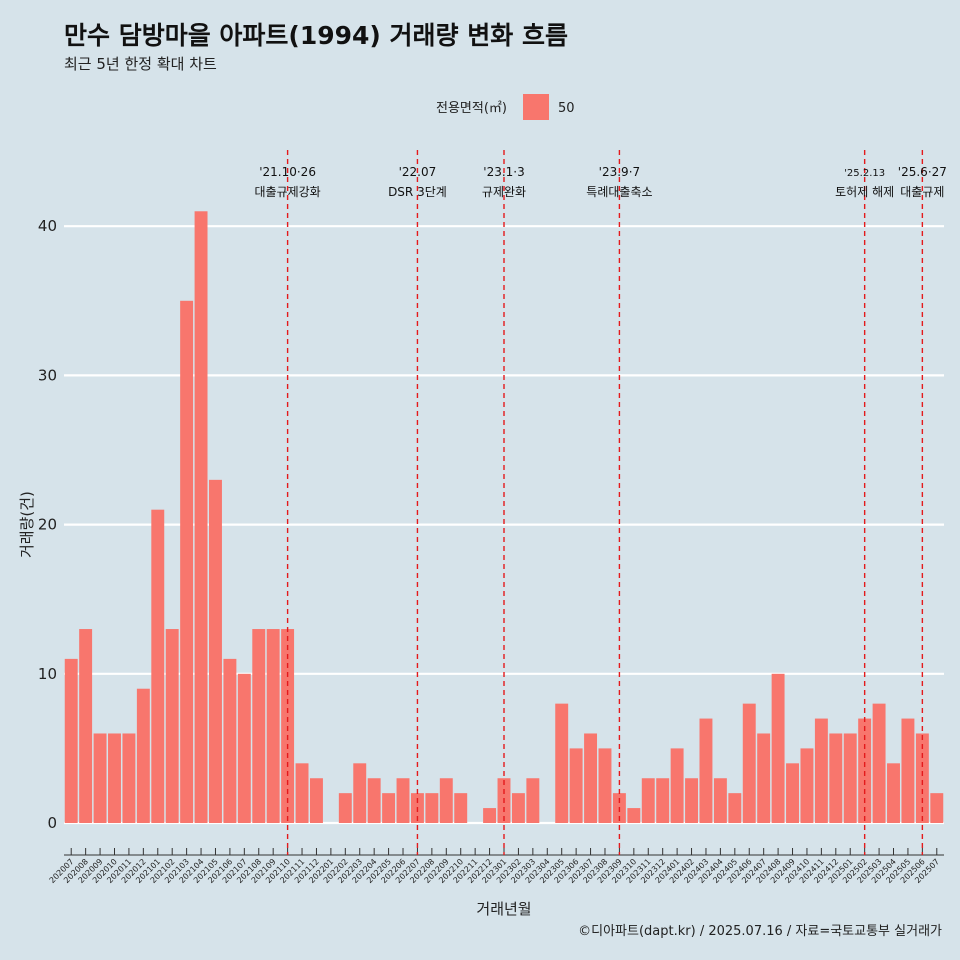 The height and width of the screenshot is (960, 960). I want to click on legend-label: 50, so click(566, 108).